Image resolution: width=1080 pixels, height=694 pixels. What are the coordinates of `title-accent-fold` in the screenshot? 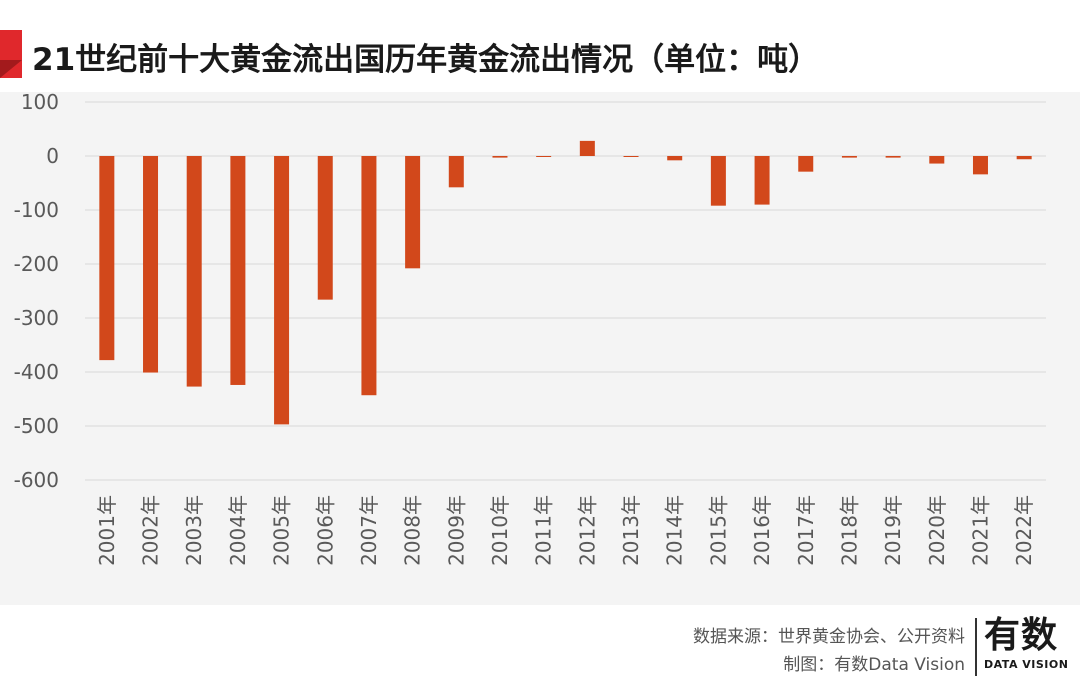 It's located at (11, 69).